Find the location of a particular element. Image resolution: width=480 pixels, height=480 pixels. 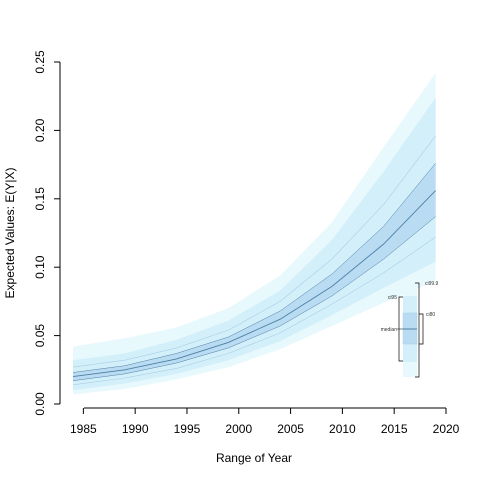

legend-ci95-label: ci95 is located at coordinates (392, 298).